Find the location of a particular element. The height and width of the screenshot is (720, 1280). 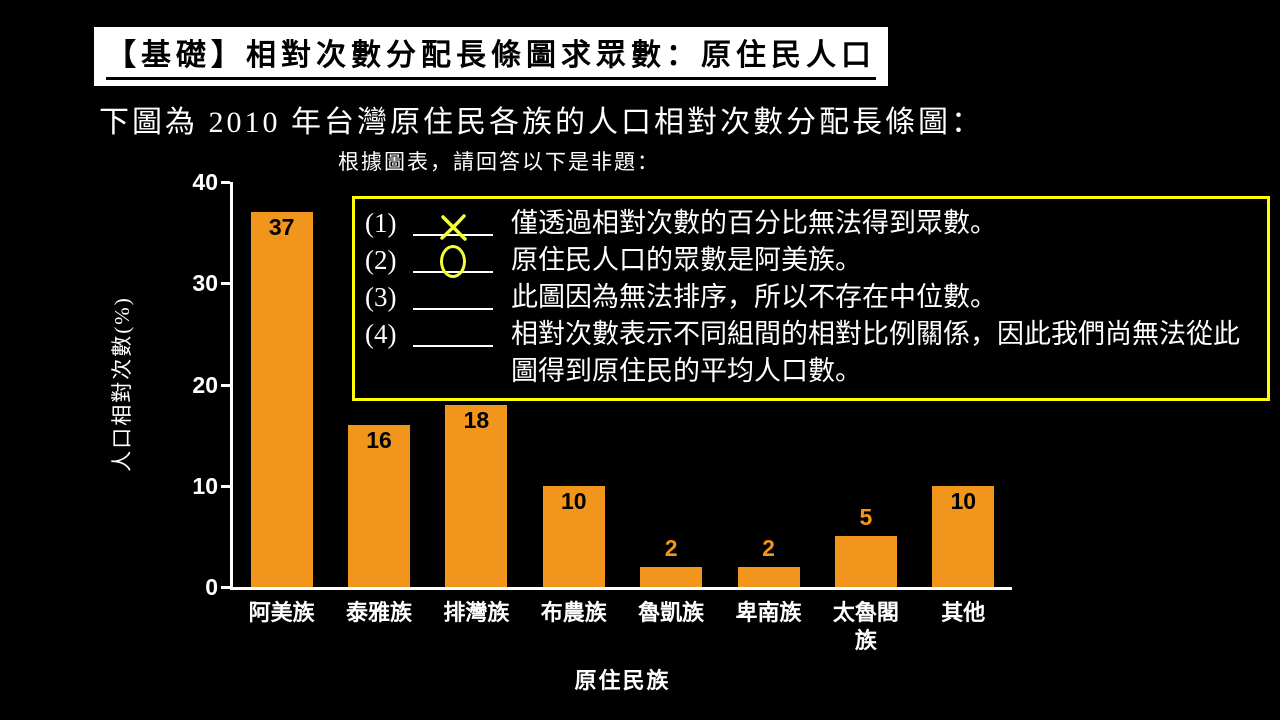

question-number: (3) is located at coordinates (381, 297).